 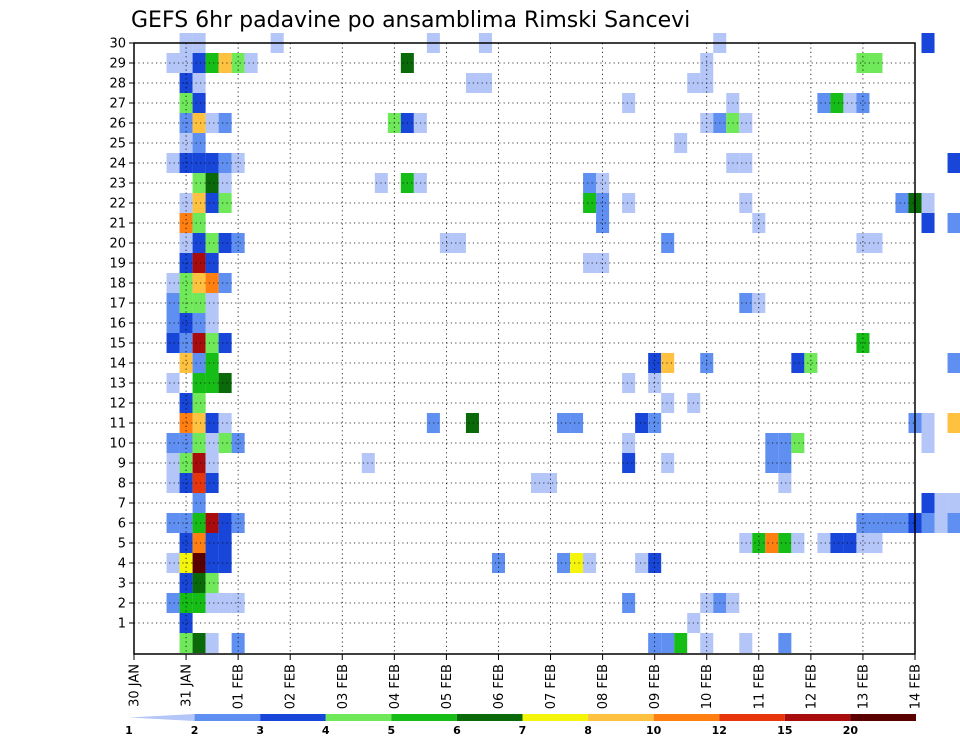 What do you see at coordinates (117, 64) in the screenshot?
I see `y-tick-label: 29` at bounding box center [117, 64].